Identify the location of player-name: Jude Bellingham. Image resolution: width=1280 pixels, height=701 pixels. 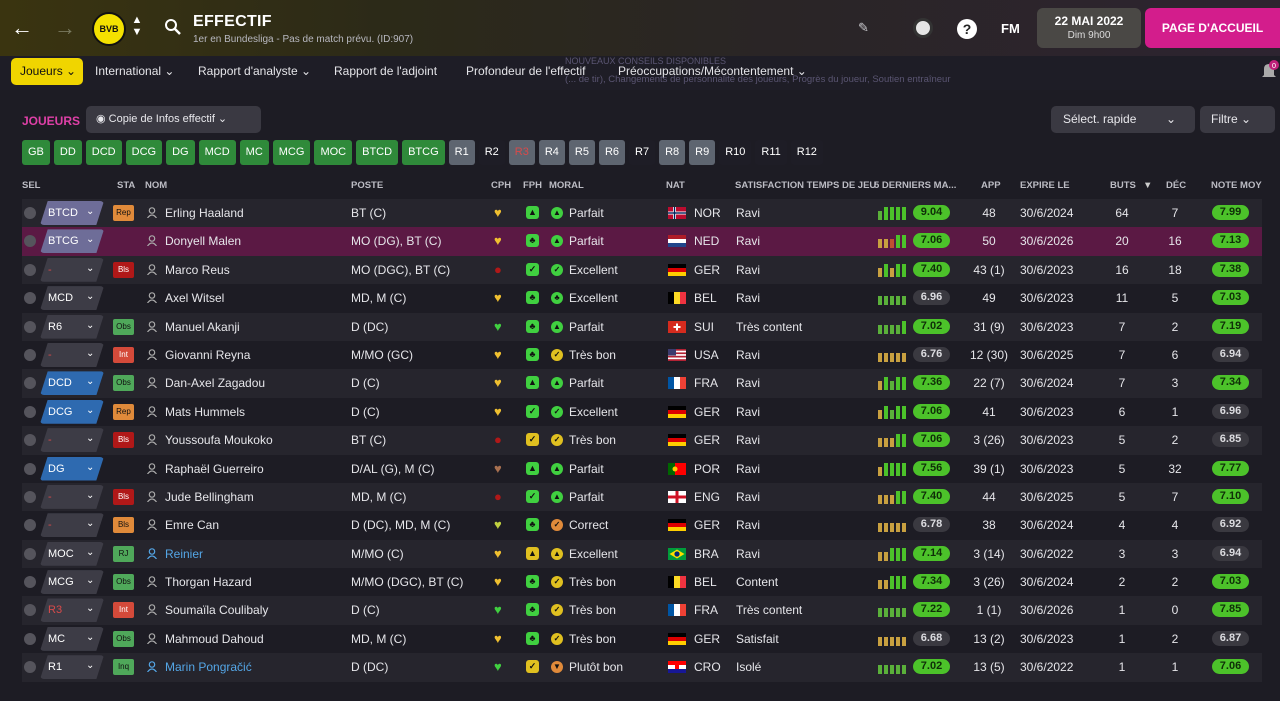
(209, 496).